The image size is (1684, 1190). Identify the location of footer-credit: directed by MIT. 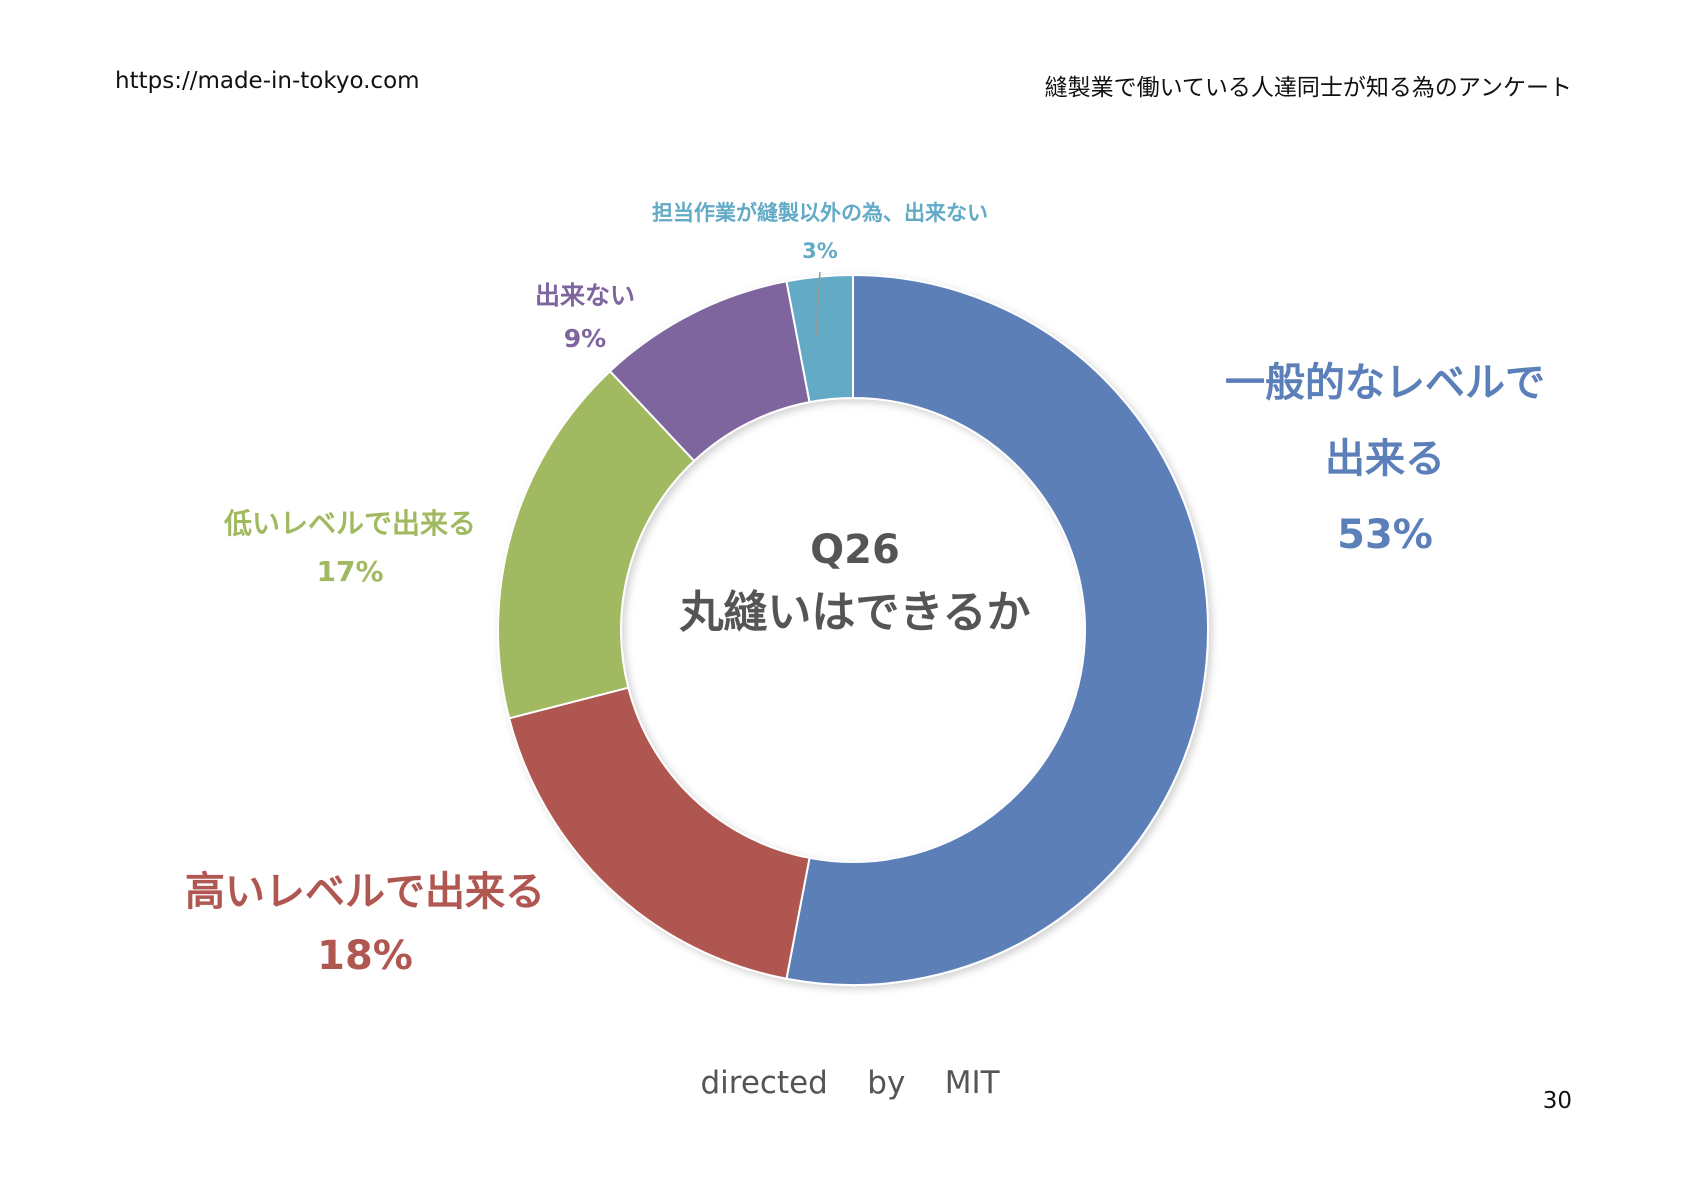
(850, 1083).